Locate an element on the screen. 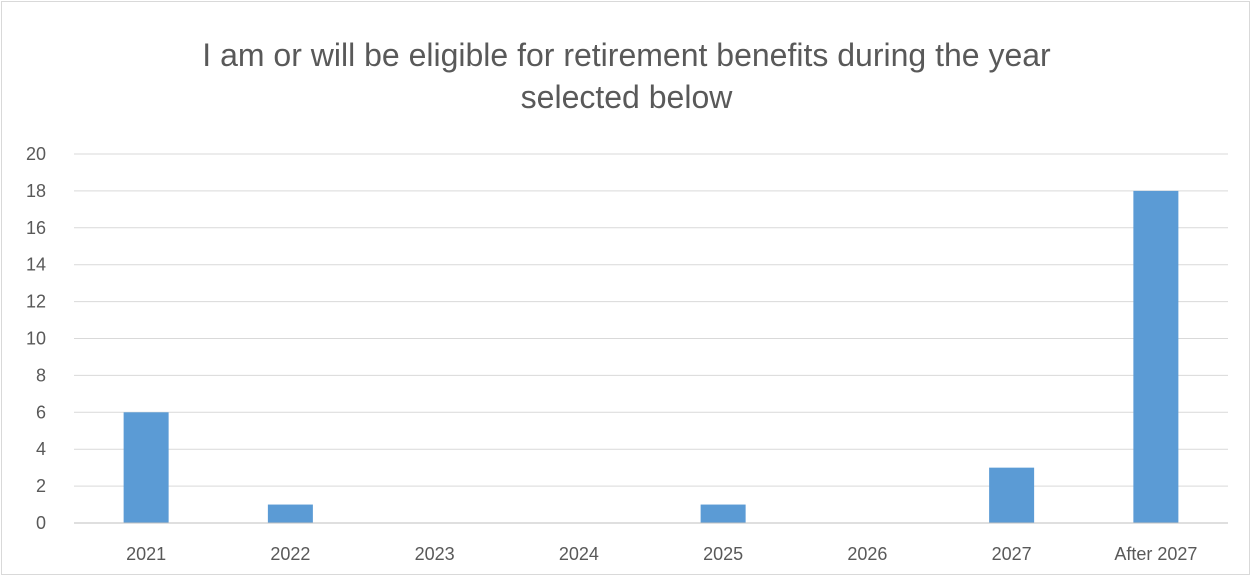 The height and width of the screenshot is (578, 1253). x-tick-label: 2024 is located at coordinates (579, 554).